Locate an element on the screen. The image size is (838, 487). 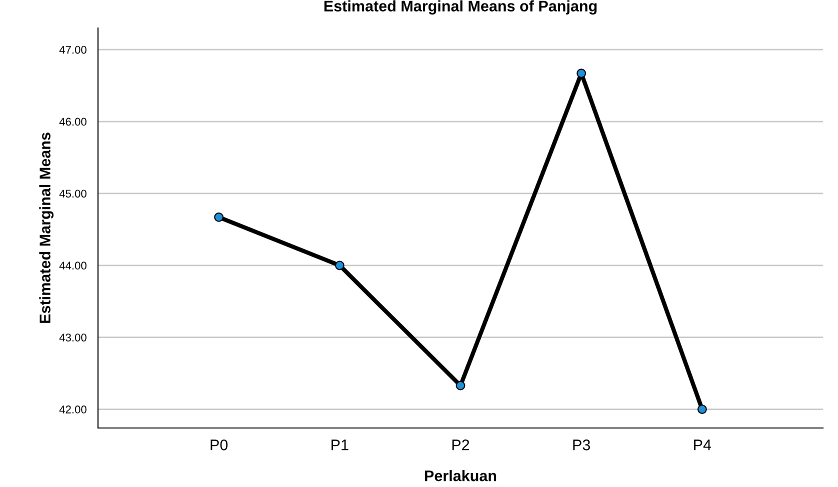
y-tick-label: 43.00 is located at coordinates (72, 338).